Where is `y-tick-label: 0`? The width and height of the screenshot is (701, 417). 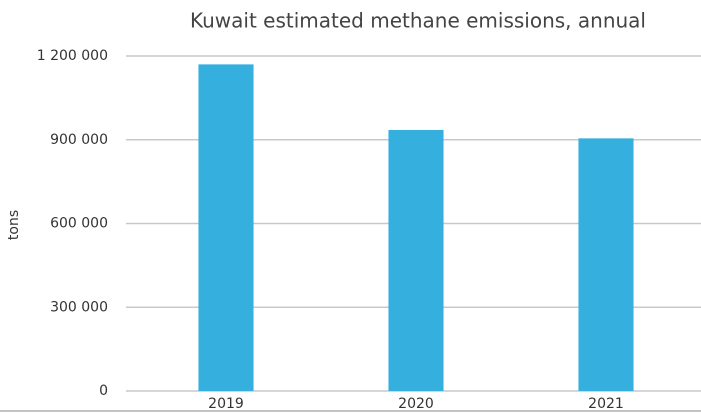
y-tick-label: 0 is located at coordinates (103, 391).